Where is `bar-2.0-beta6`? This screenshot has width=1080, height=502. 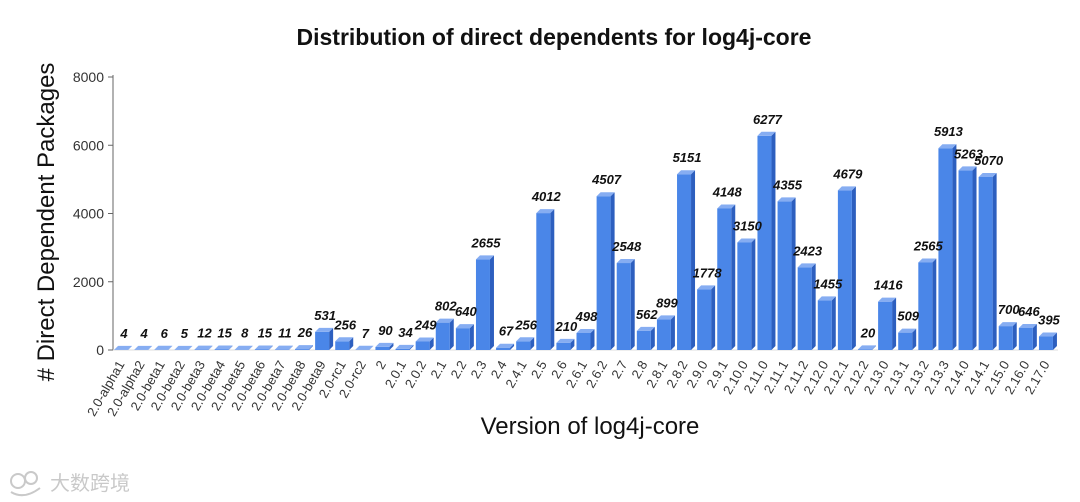 bar-2.0-beta6 is located at coordinates (263, 347).